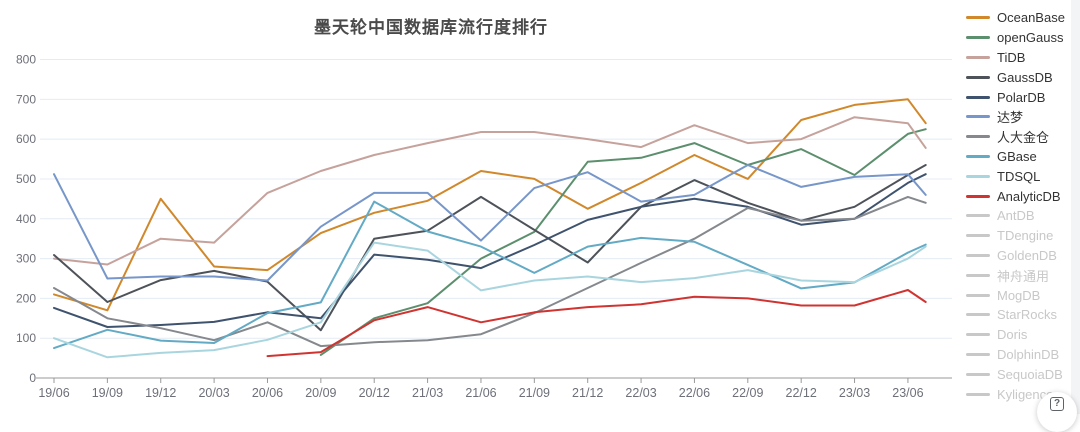 The height and width of the screenshot is (432, 1080). Describe the element at coordinates (1028, 354) in the screenshot. I see `legend-label: DolphinDB` at that location.